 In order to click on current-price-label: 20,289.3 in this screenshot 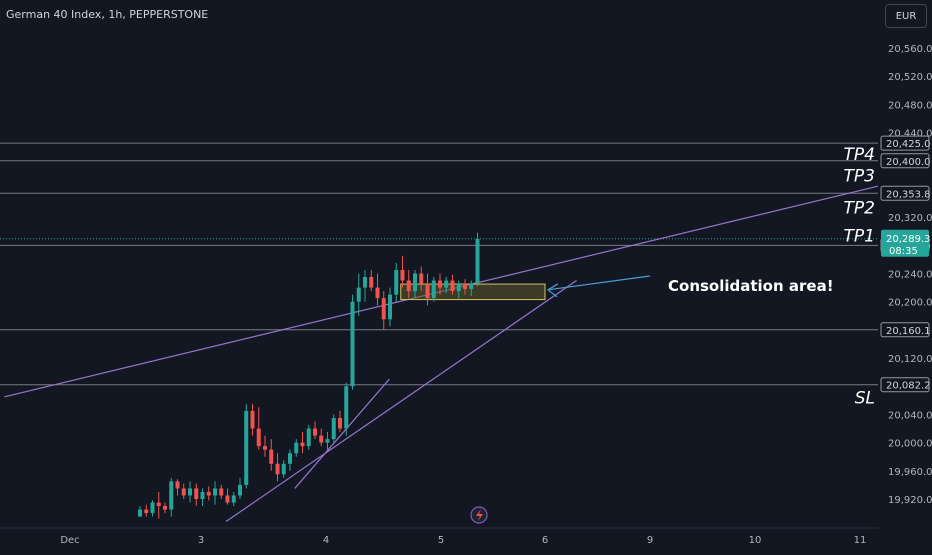, I will do `click(908, 239)`.